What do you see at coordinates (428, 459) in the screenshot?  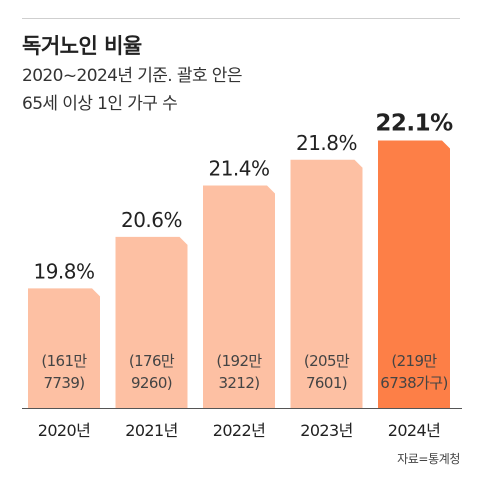 I see `source-note: 자료=통계청` at bounding box center [428, 459].